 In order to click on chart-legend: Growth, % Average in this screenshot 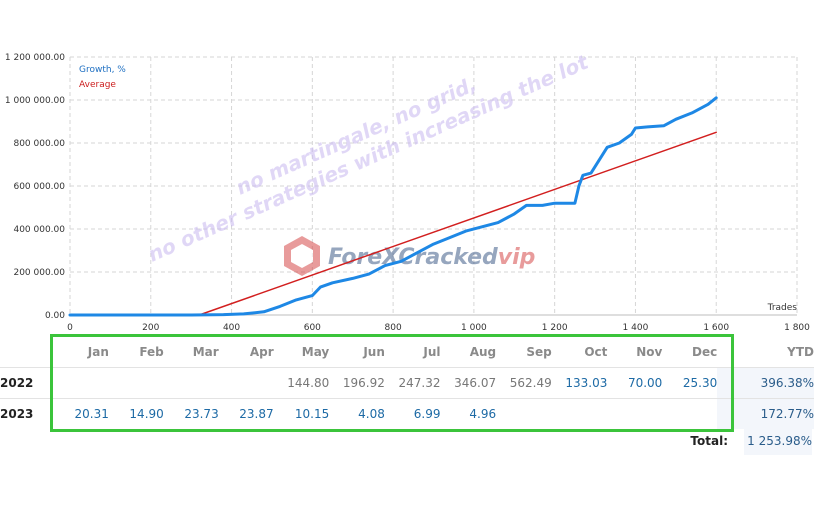, I will do `click(102, 77)`.